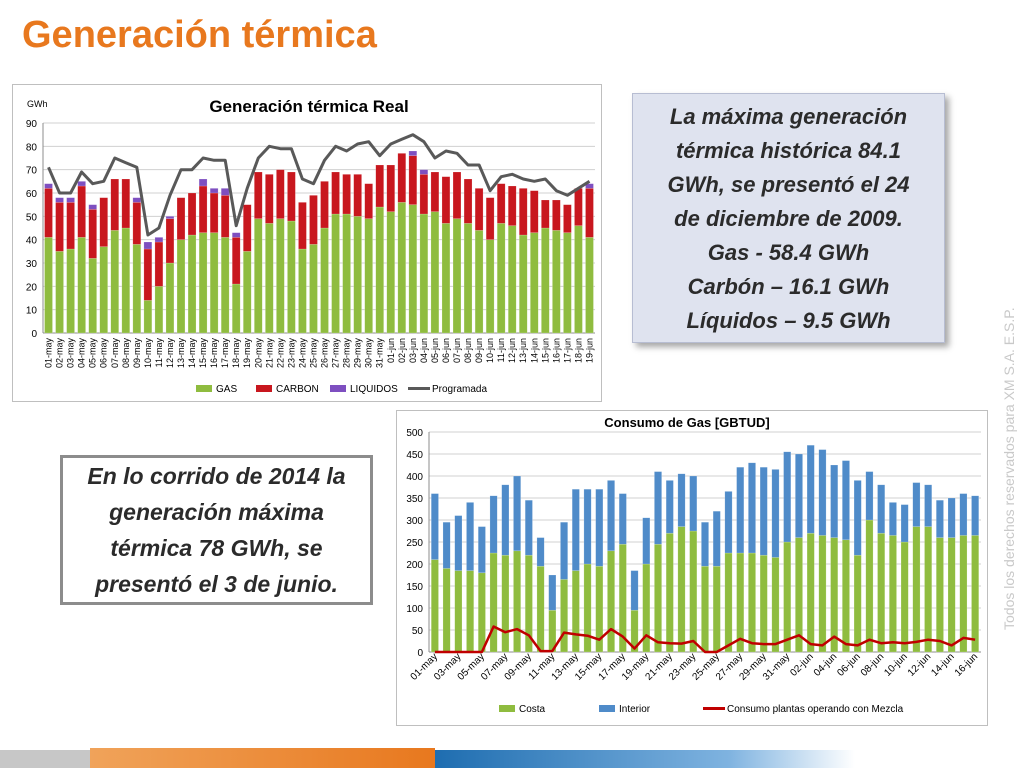  I want to click on y-tick-label: 70, so click(32, 171).